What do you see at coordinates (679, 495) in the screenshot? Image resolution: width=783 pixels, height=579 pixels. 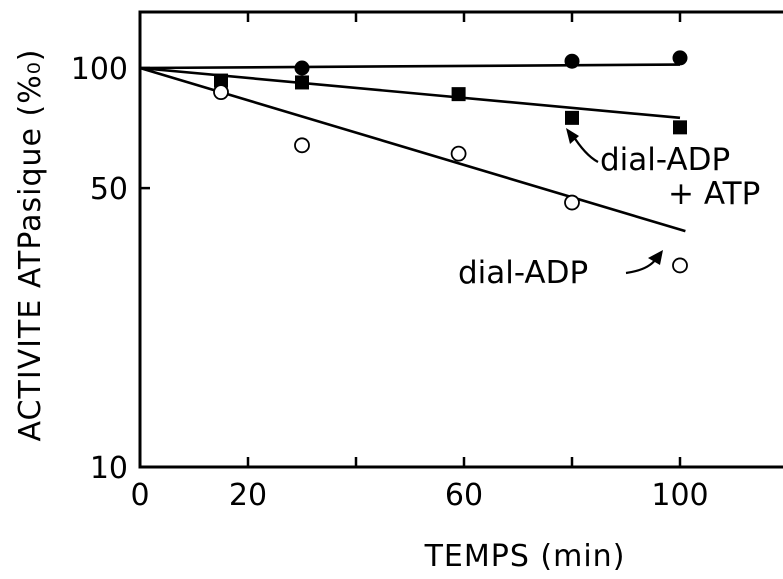 I see `x-tick-label: 100` at bounding box center [679, 495].